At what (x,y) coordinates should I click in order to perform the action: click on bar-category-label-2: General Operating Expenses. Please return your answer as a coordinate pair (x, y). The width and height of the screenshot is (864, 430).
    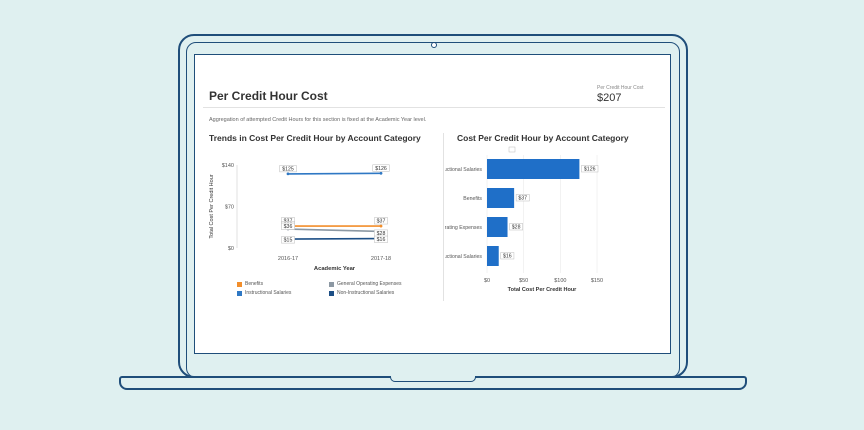
    Looking at the image, I should click on (463, 228).